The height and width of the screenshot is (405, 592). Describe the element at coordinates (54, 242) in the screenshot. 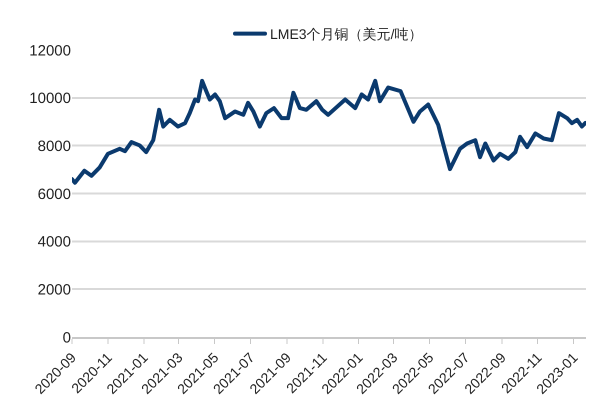

I see `y-tick-label: 4000` at that location.